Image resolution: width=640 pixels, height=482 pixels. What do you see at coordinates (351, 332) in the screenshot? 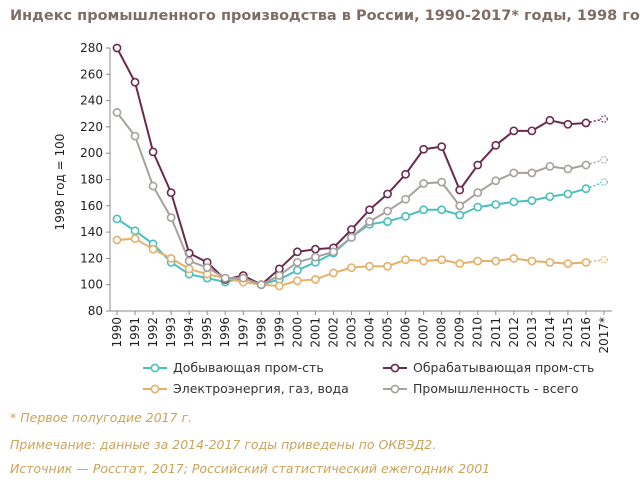
I see `x-tick-label: 2003` at bounding box center [351, 332].